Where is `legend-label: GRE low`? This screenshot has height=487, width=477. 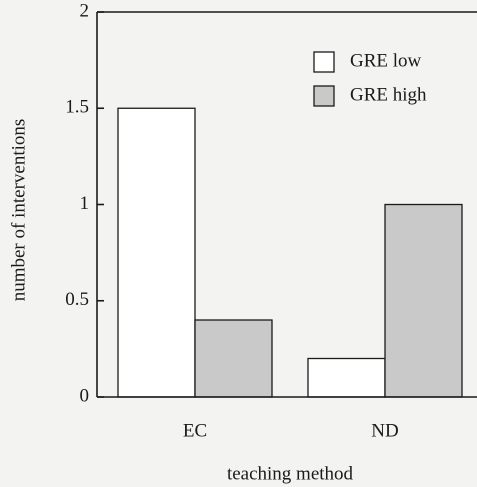 legend-label: GRE low is located at coordinates (386, 60).